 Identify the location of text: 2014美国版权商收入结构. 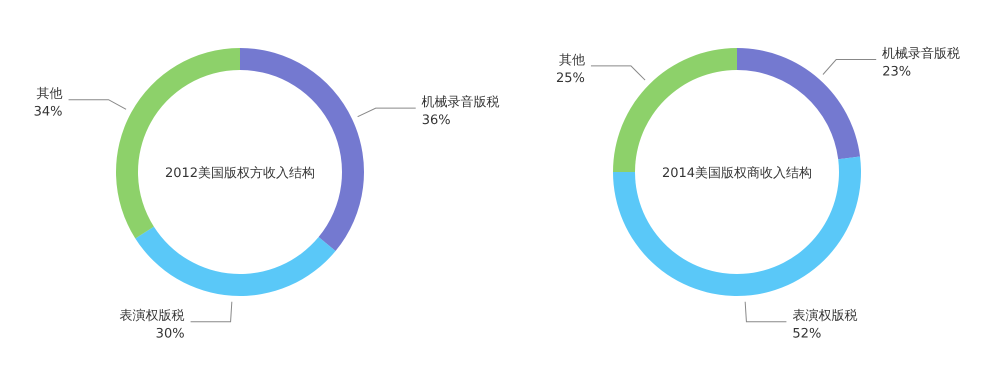
(737, 173).